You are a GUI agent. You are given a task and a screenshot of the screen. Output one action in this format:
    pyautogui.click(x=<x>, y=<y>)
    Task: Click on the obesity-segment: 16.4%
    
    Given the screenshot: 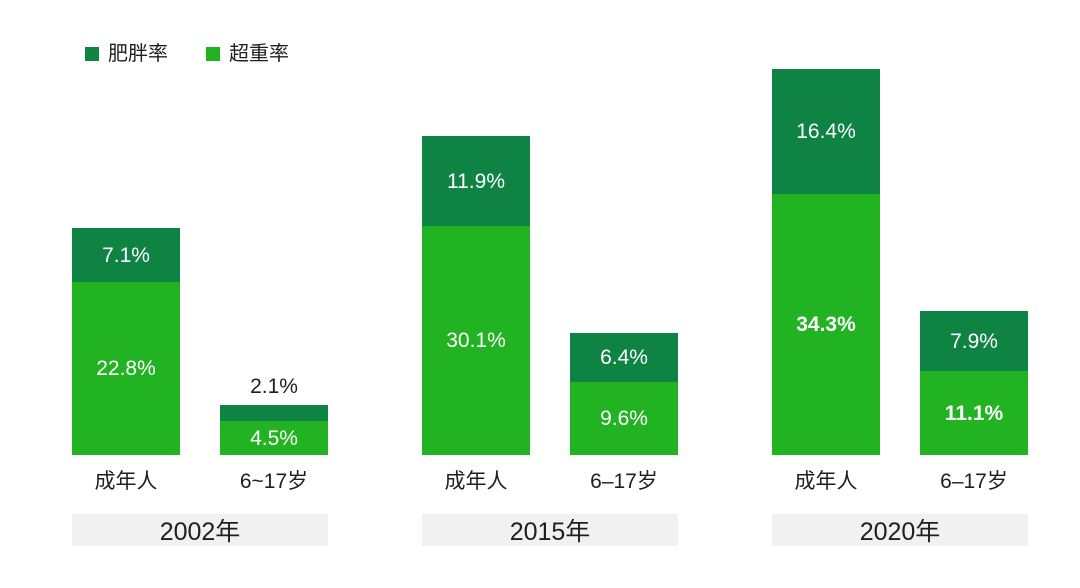 What is the action you would take?
    pyautogui.click(x=826, y=131)
    